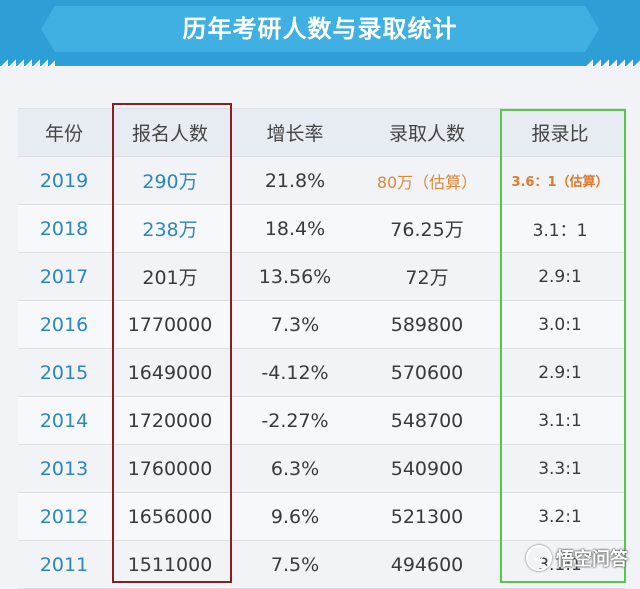  I want to click on ratio-cell: 3.6：1（估算）, so click(560, 182).